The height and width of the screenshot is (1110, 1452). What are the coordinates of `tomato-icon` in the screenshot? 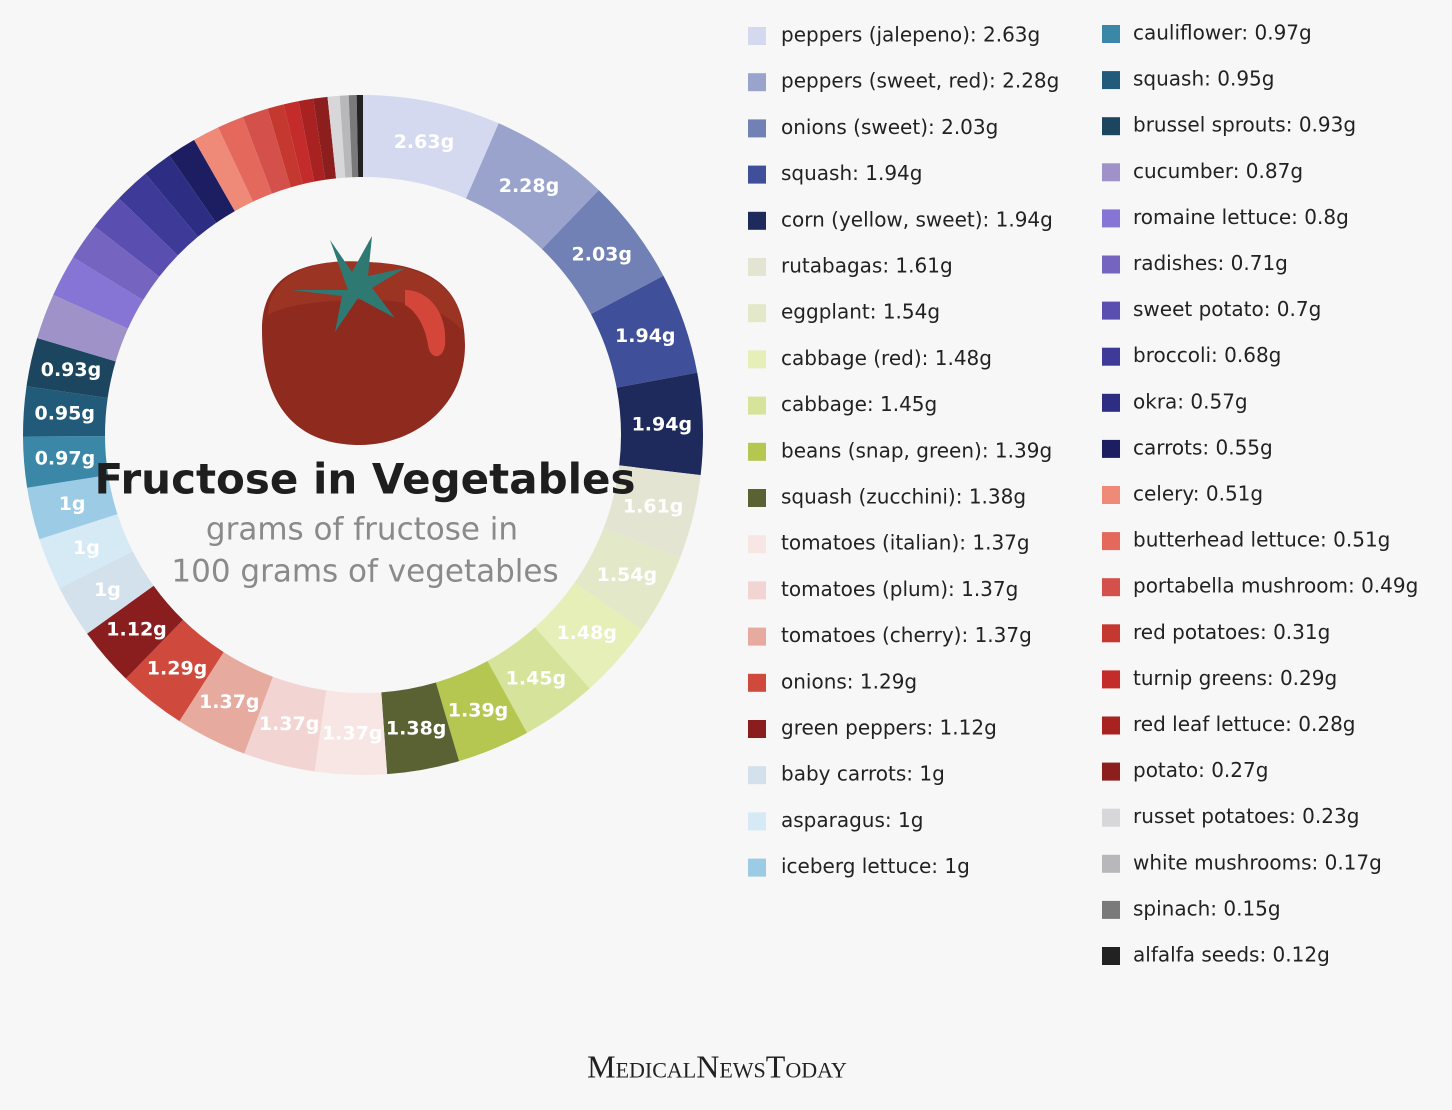 It's located at (363, 340).